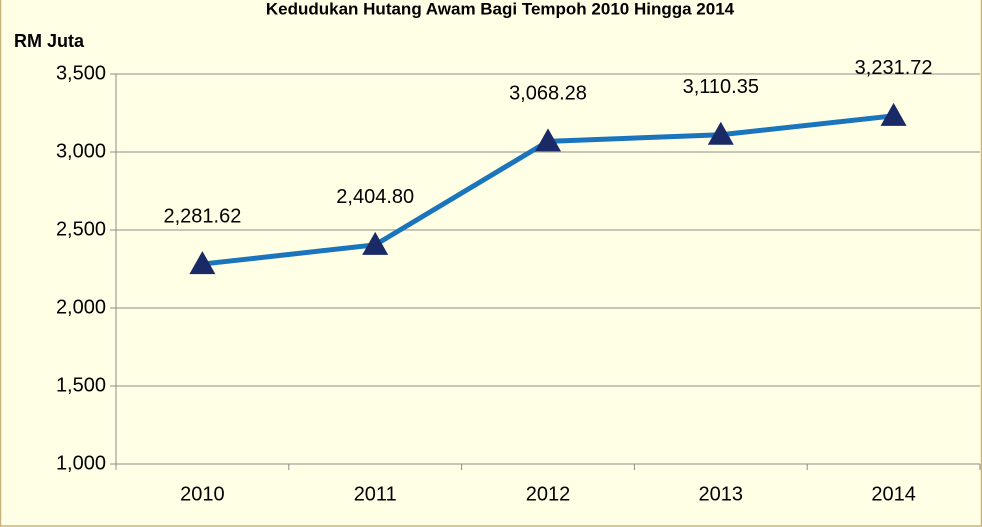 This screenshot has height=527, width=982. What do you see at coordinates (202, 494) in the screenshot?
I see `x-tick-label: 2010` at bounding box center [202, 494].